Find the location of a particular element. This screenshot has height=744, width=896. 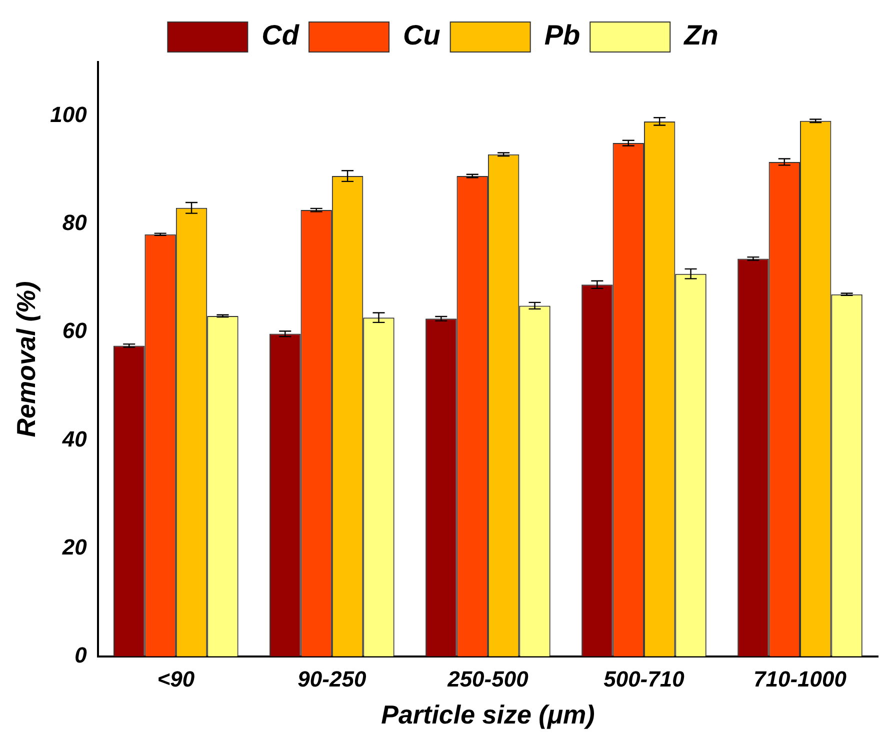

x-tick-label: 710-1000 is located at coordinates (801, 679).